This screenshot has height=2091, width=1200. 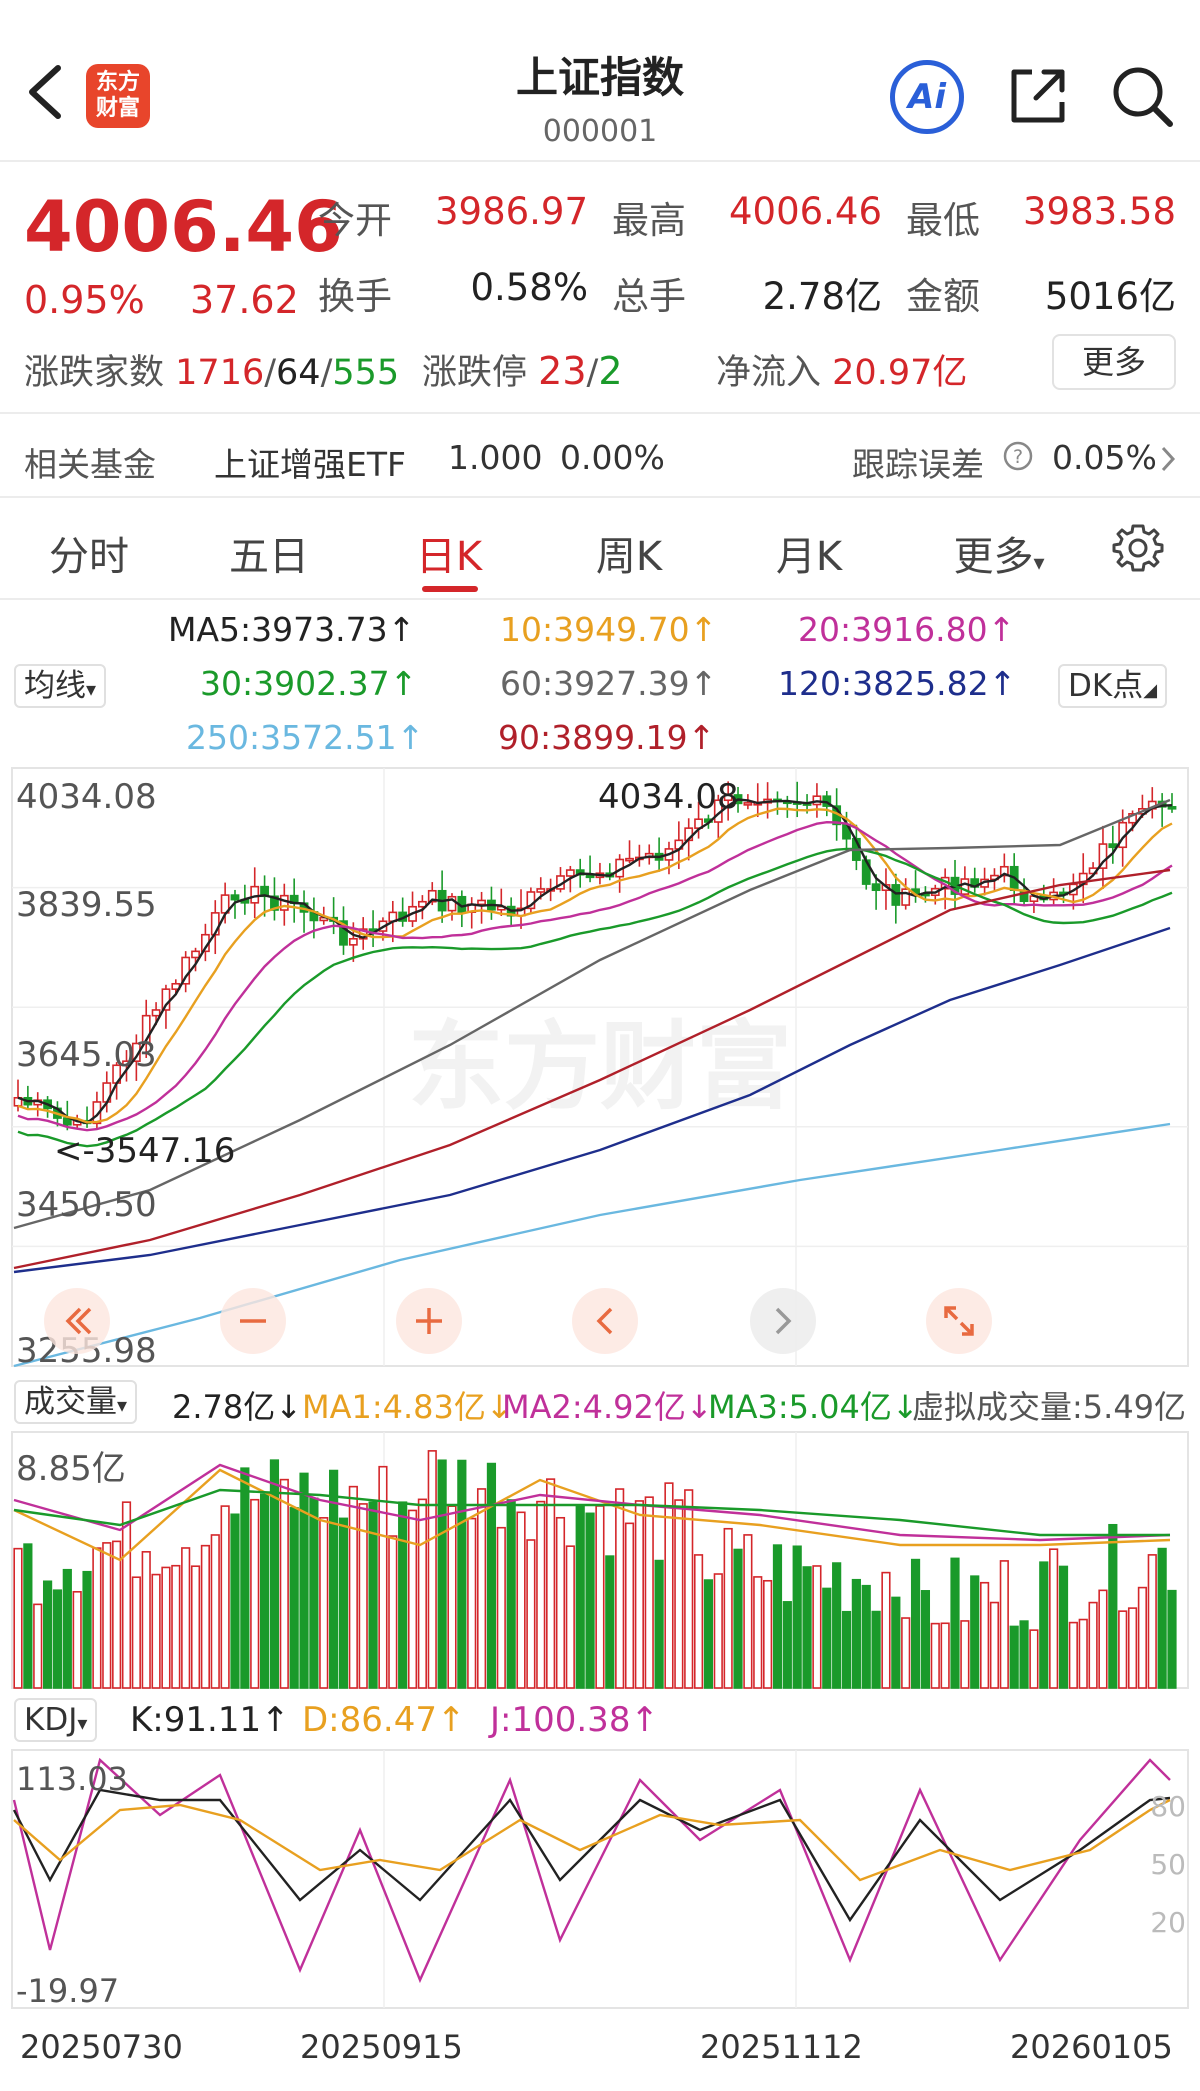 I want to click on arrow-down-icon: ↓, so click(x=499, y=1407).